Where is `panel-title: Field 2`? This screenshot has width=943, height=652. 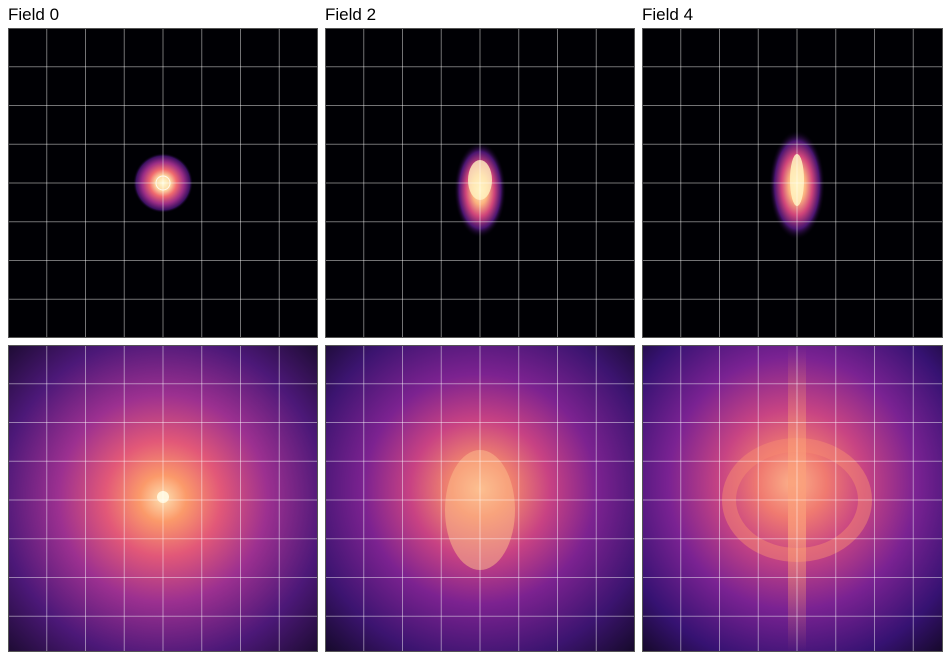 panel-title: Field 2 is located at coordinates (350, 14).